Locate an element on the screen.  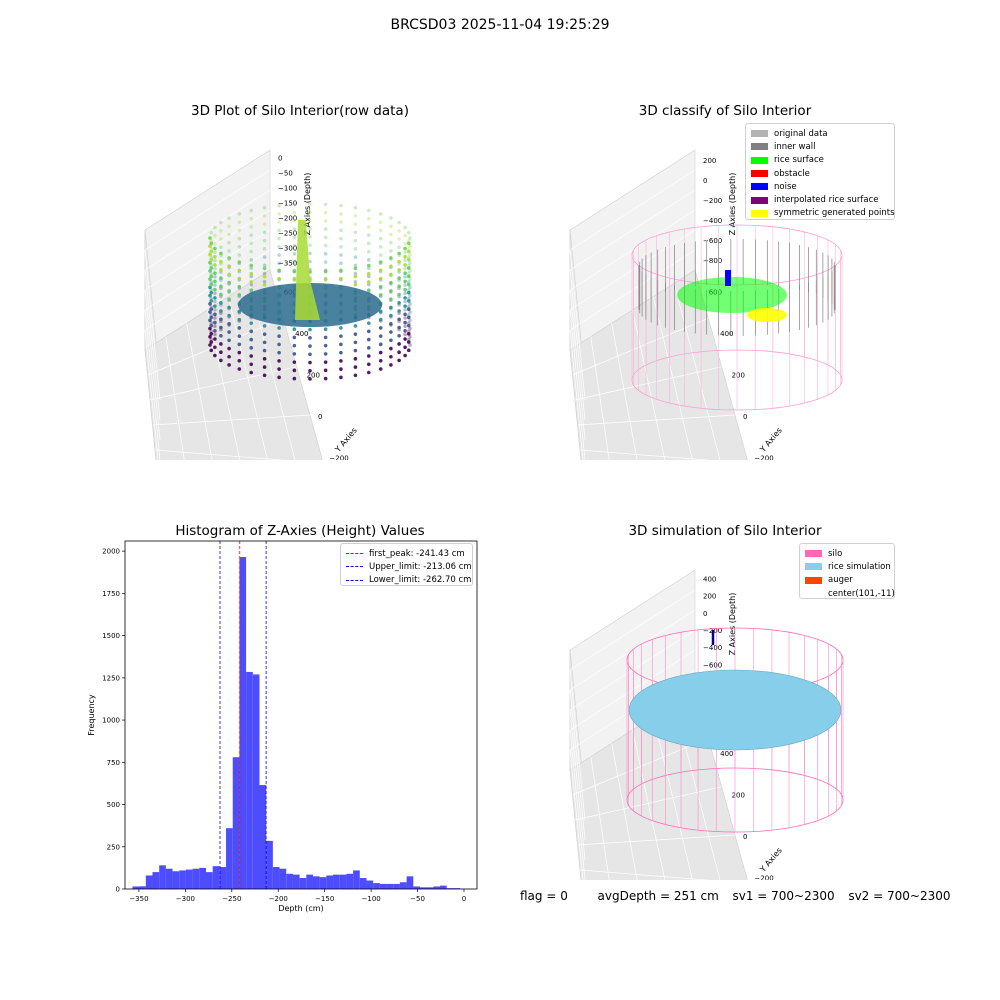
x-tick-label: −200 is located at coordinates (278, 899).